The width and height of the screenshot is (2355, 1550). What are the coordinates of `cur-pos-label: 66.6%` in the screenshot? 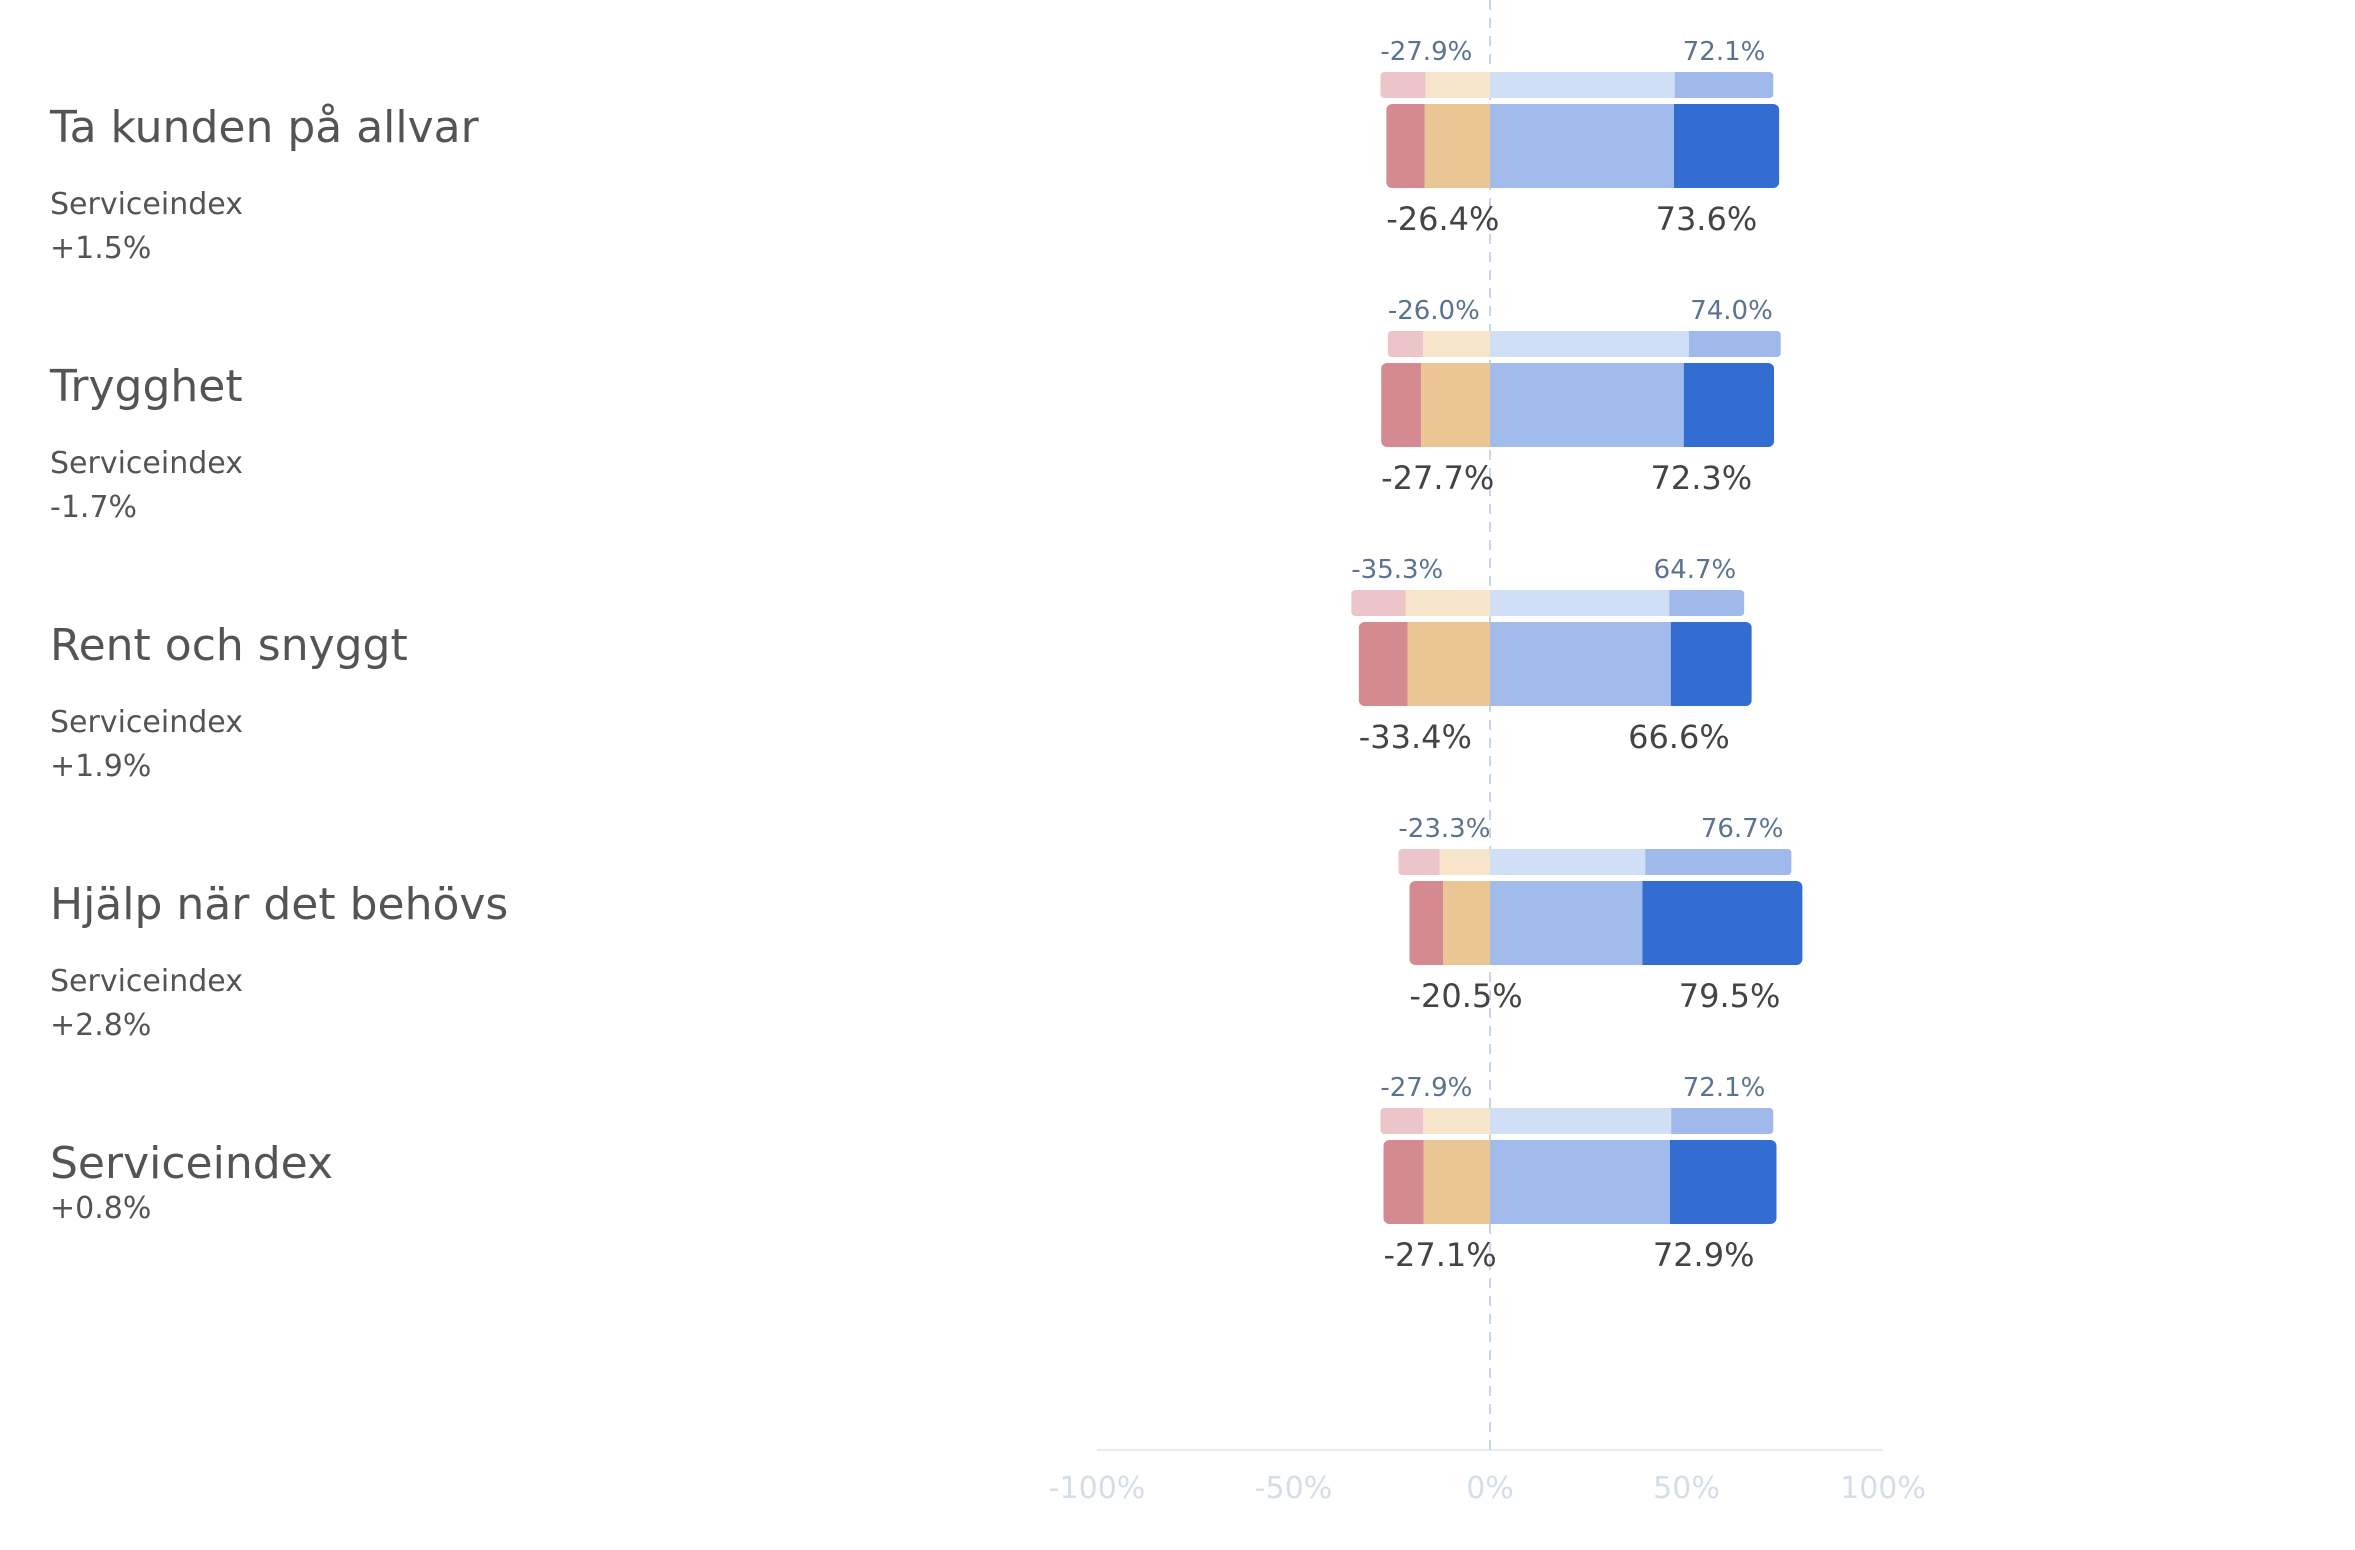 It's located at (1679, 737).